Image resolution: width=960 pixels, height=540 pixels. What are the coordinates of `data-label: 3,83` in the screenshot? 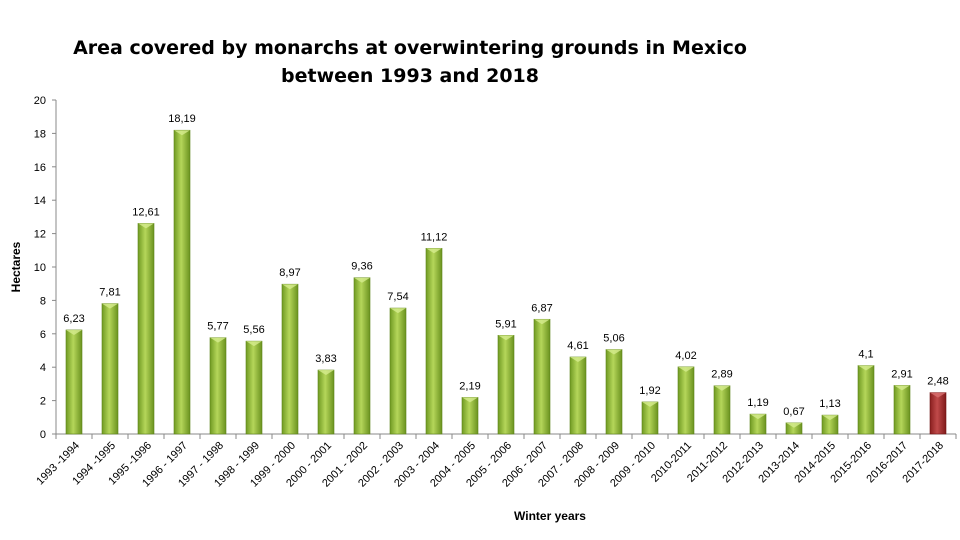 It's located at (325, 359).